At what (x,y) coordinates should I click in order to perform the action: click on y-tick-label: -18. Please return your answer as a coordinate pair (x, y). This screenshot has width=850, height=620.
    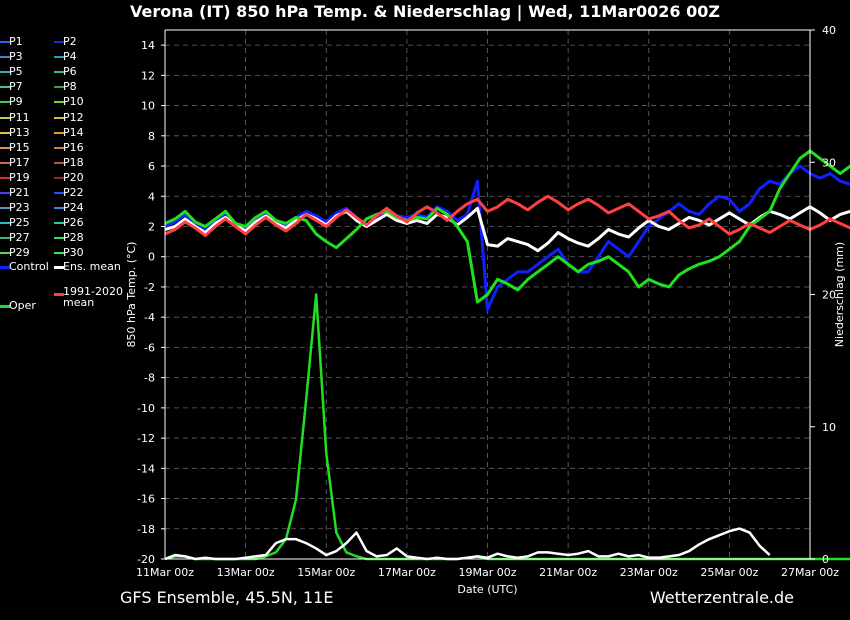
    Looking at the image, I should click on (146, 529).